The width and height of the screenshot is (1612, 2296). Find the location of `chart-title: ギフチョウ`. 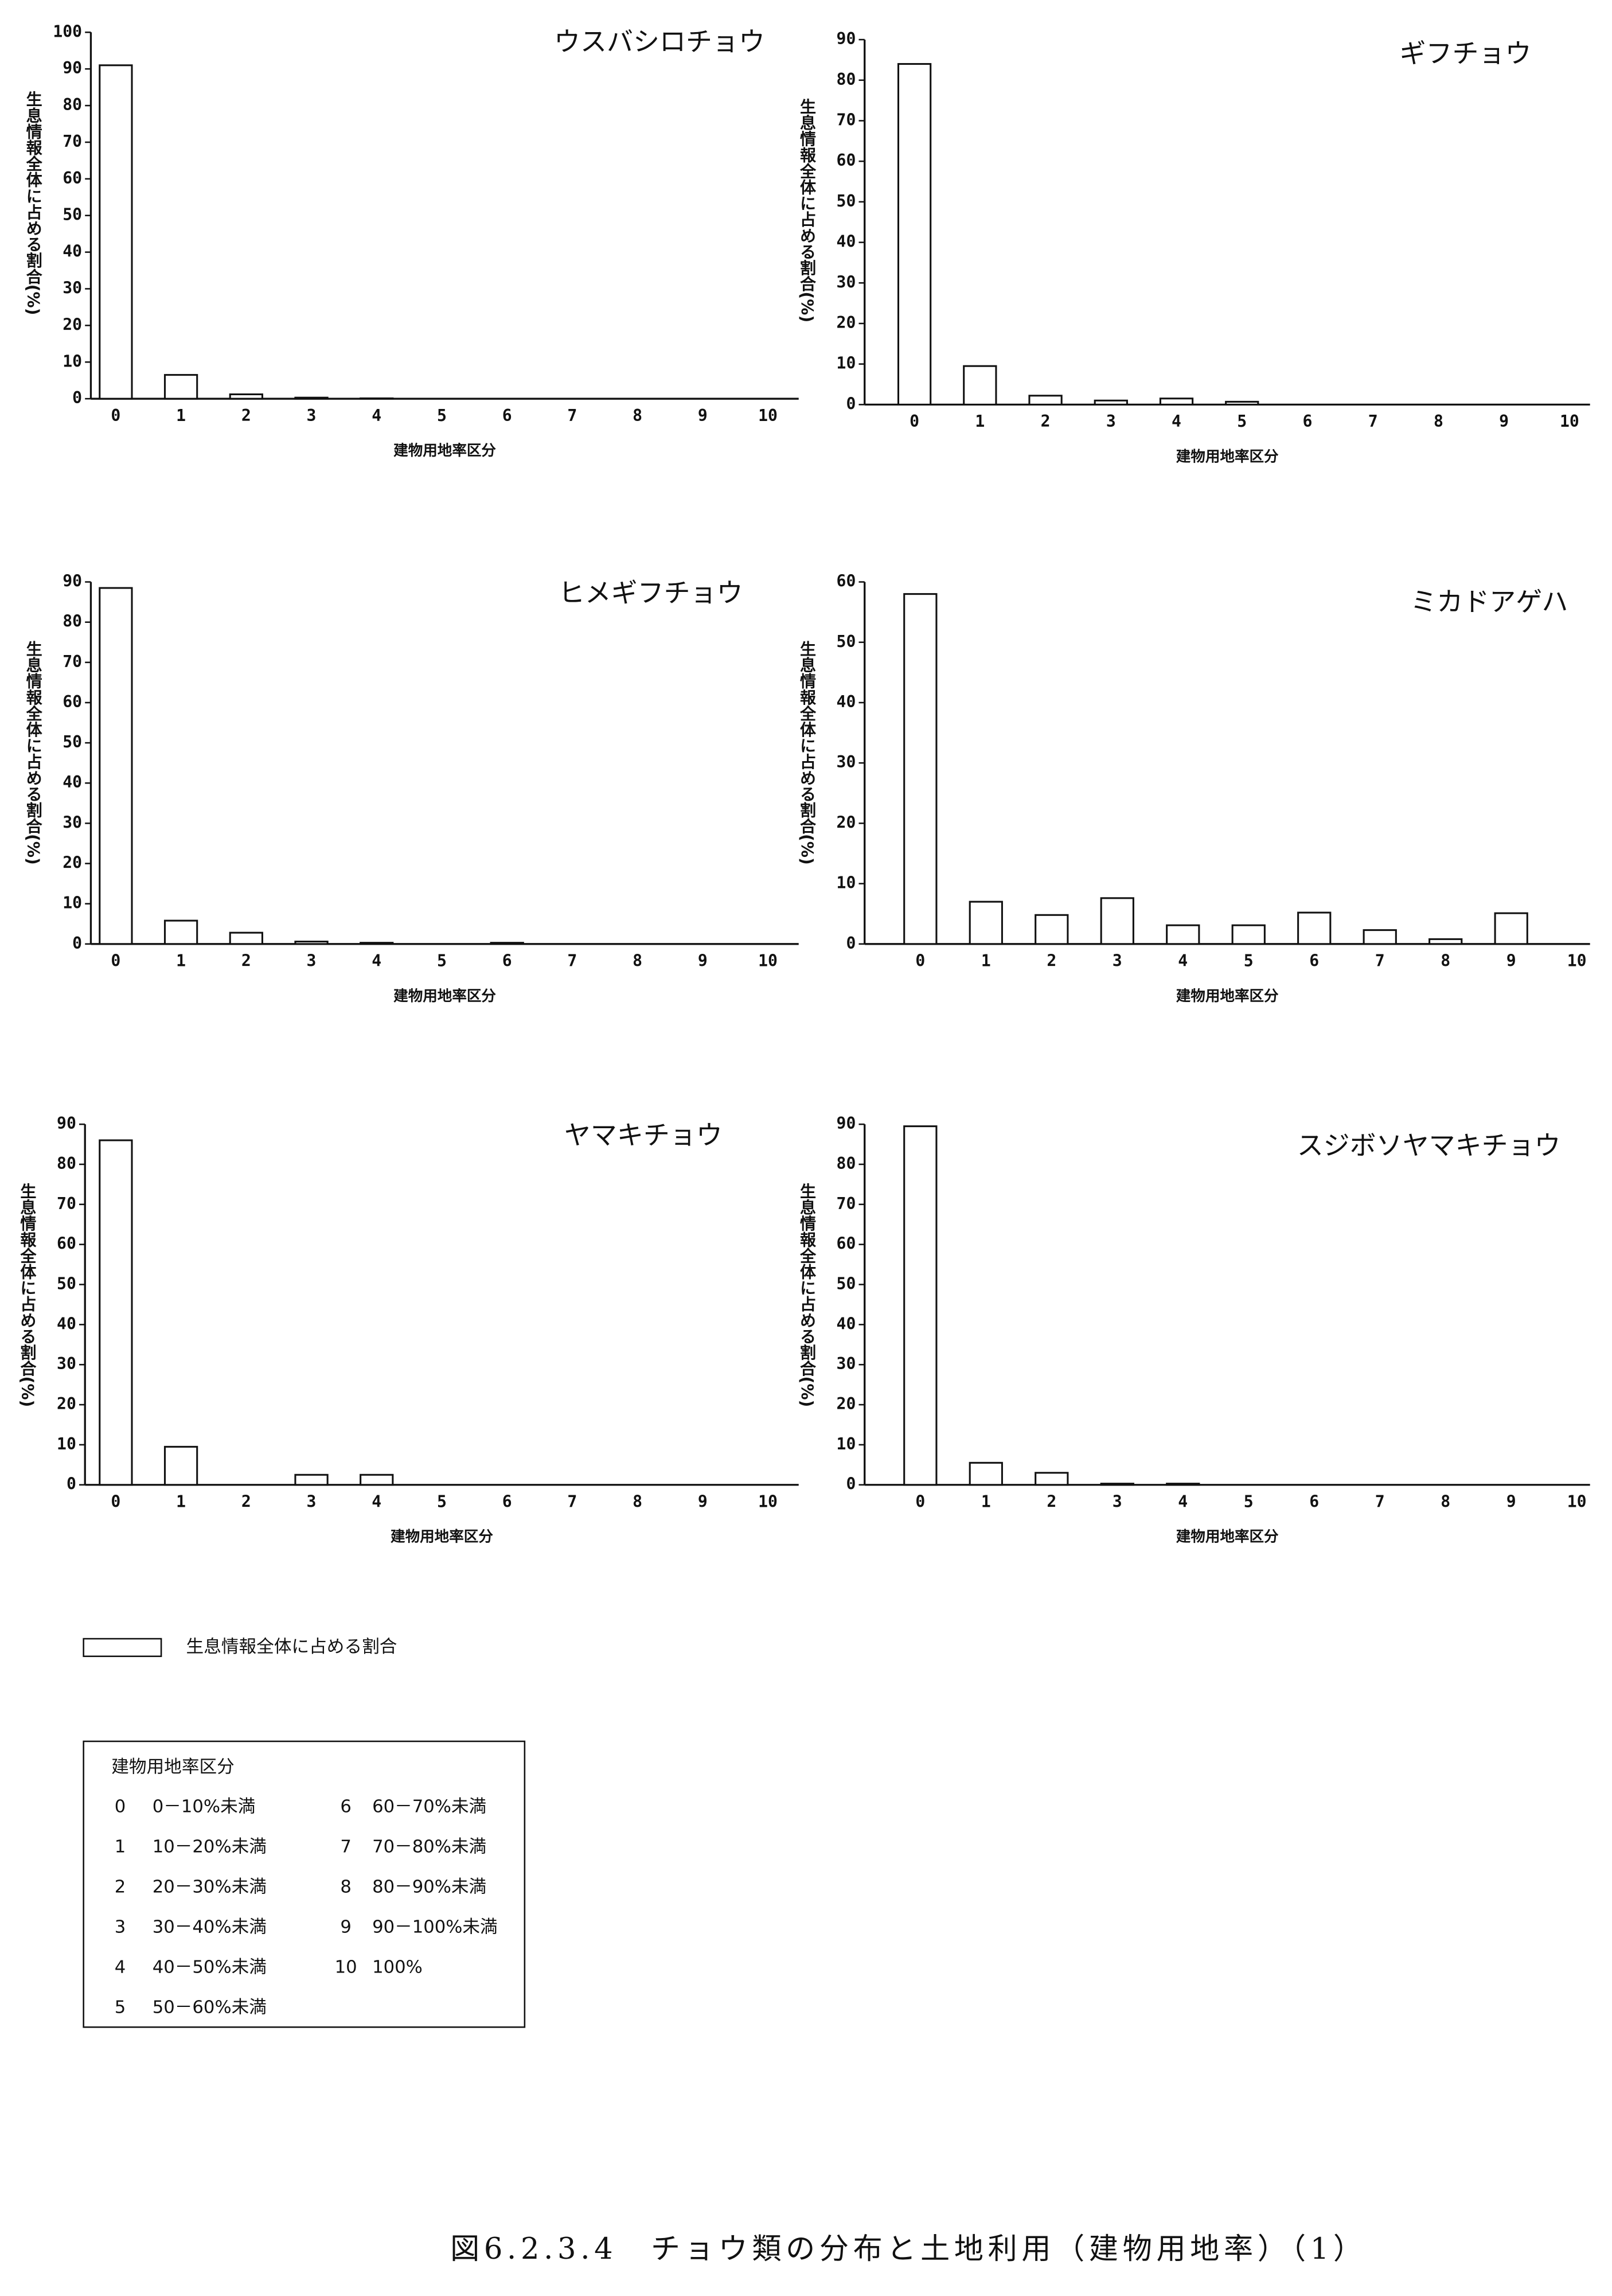

chart-title: ギフチョウ is located at coordinates (1466, 53).